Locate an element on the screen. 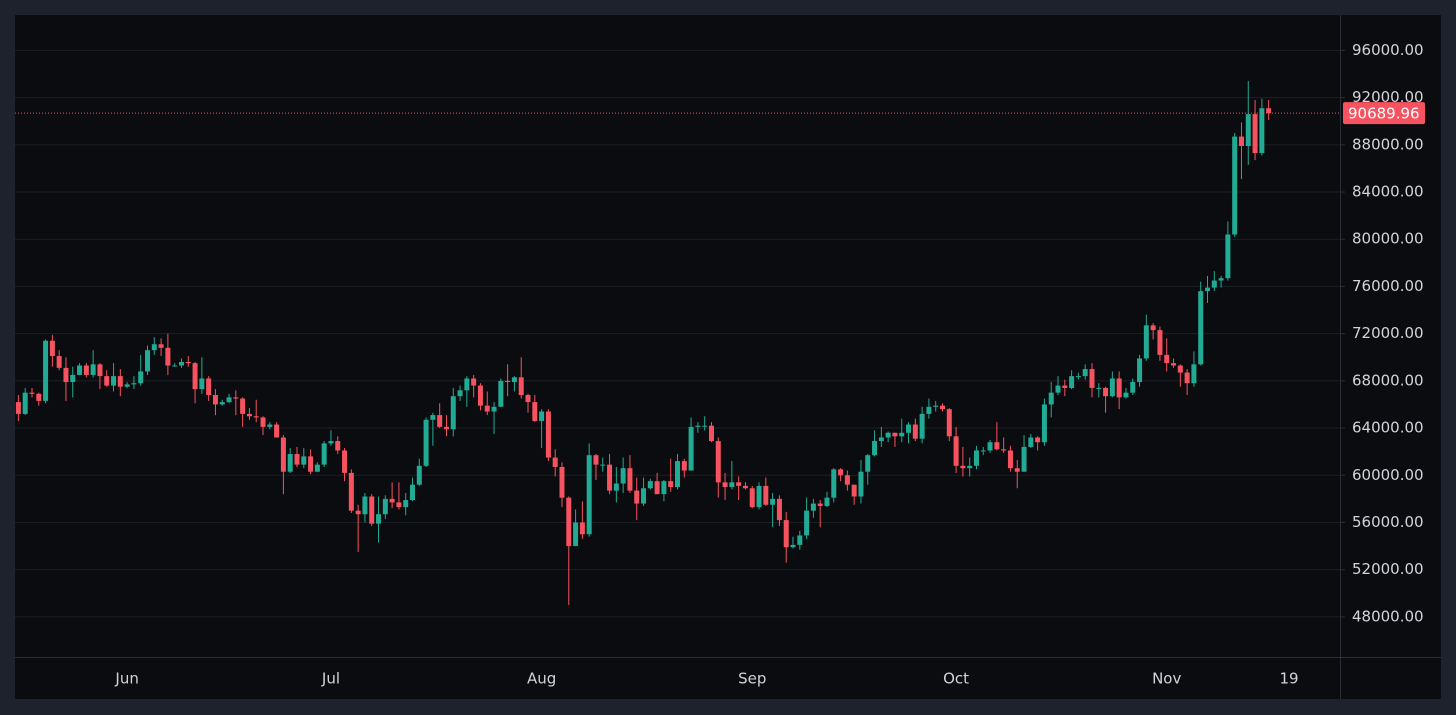 The width and height of the screenshot is (1456, 715). y-tick-label: 96000.00 is located at coordinates (1388, 50).